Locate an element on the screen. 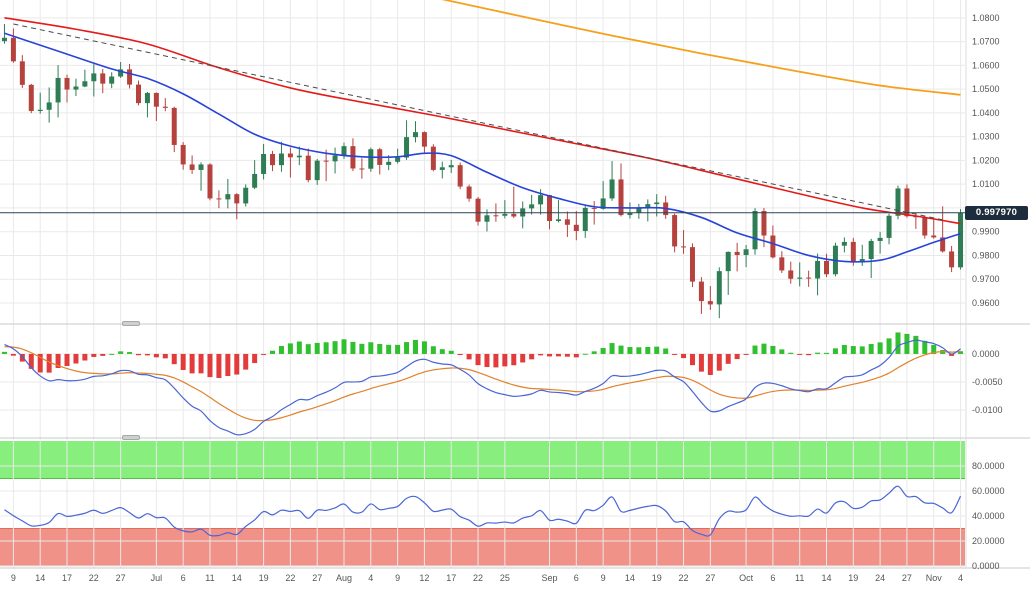 This screenshot has width=1030, height=605. x-tick-label: Jul is located at coordinates (157, 578).